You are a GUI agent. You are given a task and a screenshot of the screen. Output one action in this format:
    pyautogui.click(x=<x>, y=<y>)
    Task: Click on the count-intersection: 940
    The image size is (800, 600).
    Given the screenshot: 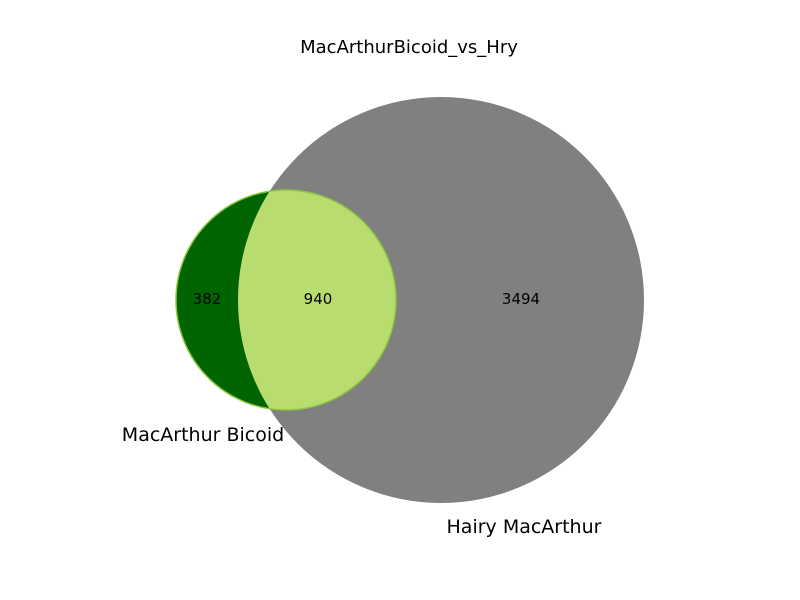 What is the action you would take?
    pyautogui.click(x=318, y=299)
    